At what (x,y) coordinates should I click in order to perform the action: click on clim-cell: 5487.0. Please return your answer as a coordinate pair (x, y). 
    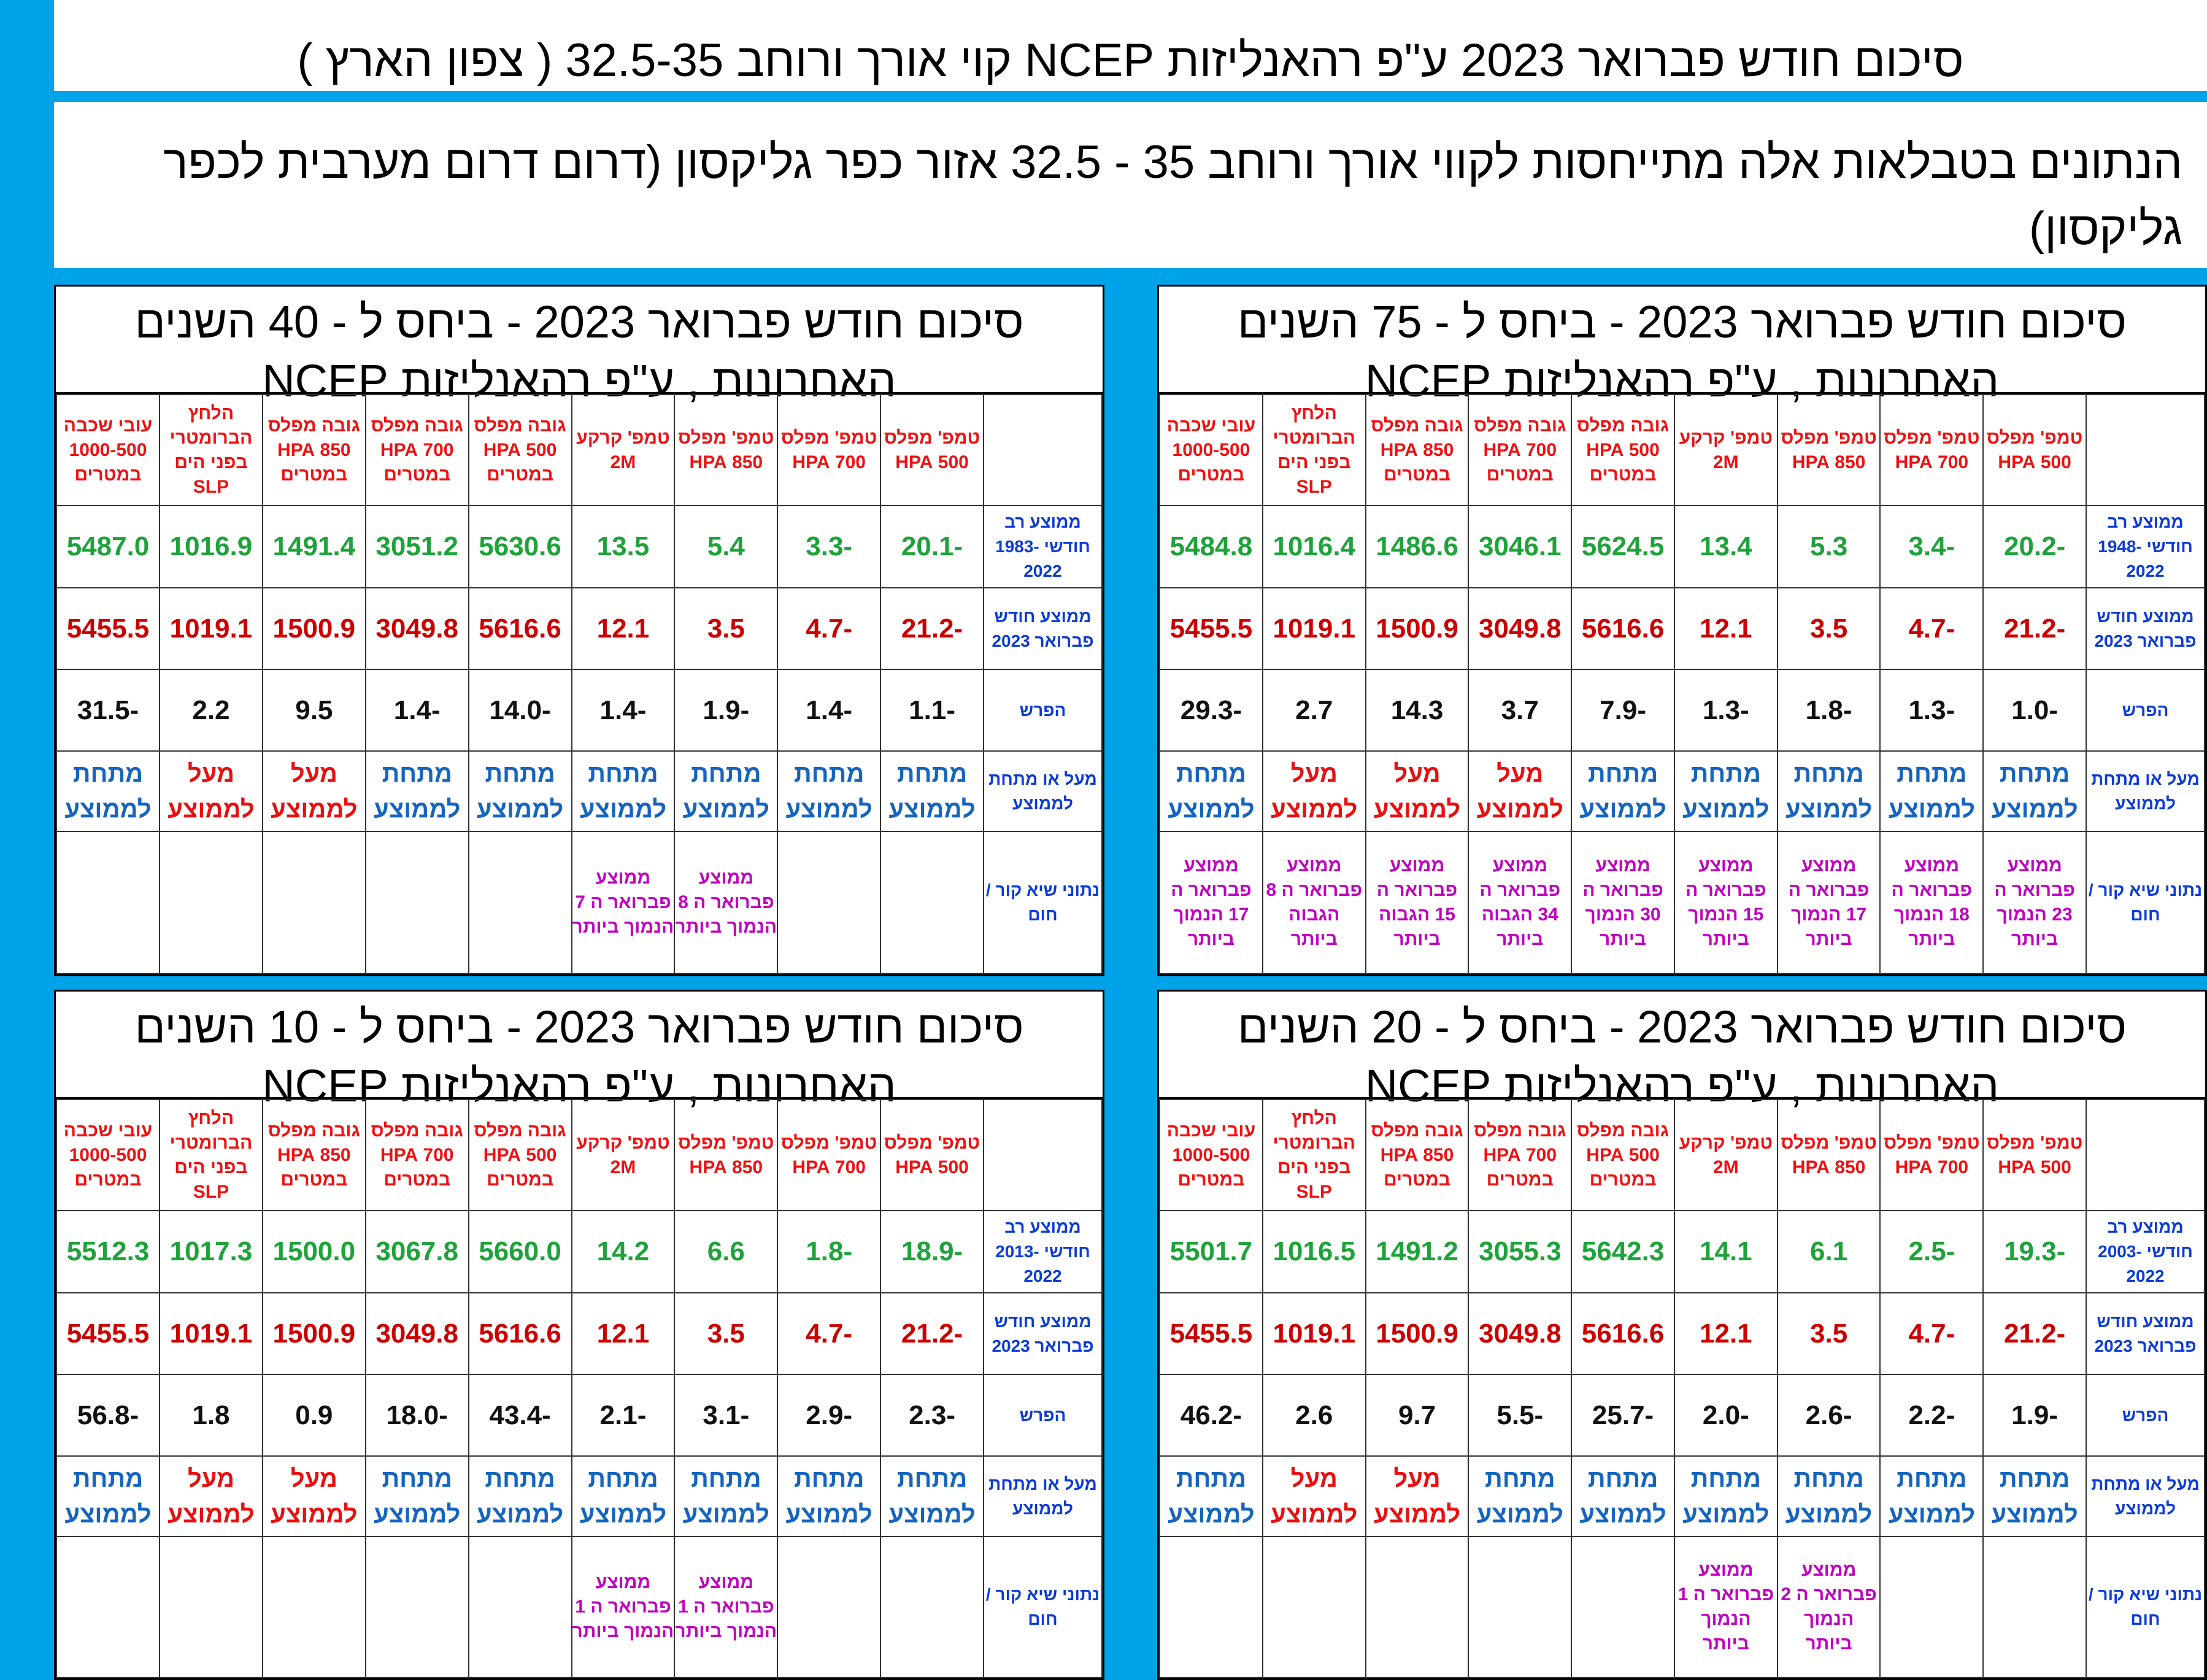
    Looking at the image, I should click on (108, 546).